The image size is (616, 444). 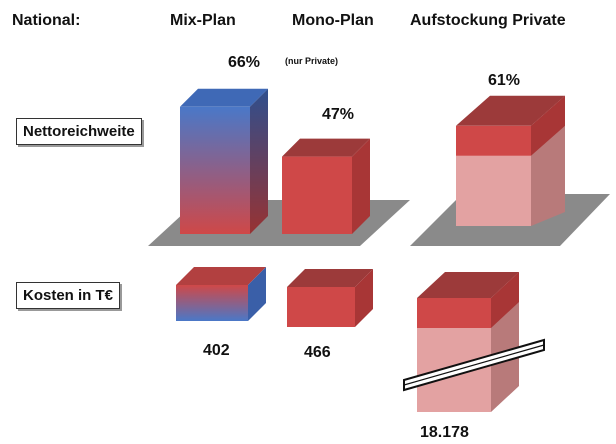 I want to click on row-label-kosten: Kosten in T€, so click(x=68, y=295).